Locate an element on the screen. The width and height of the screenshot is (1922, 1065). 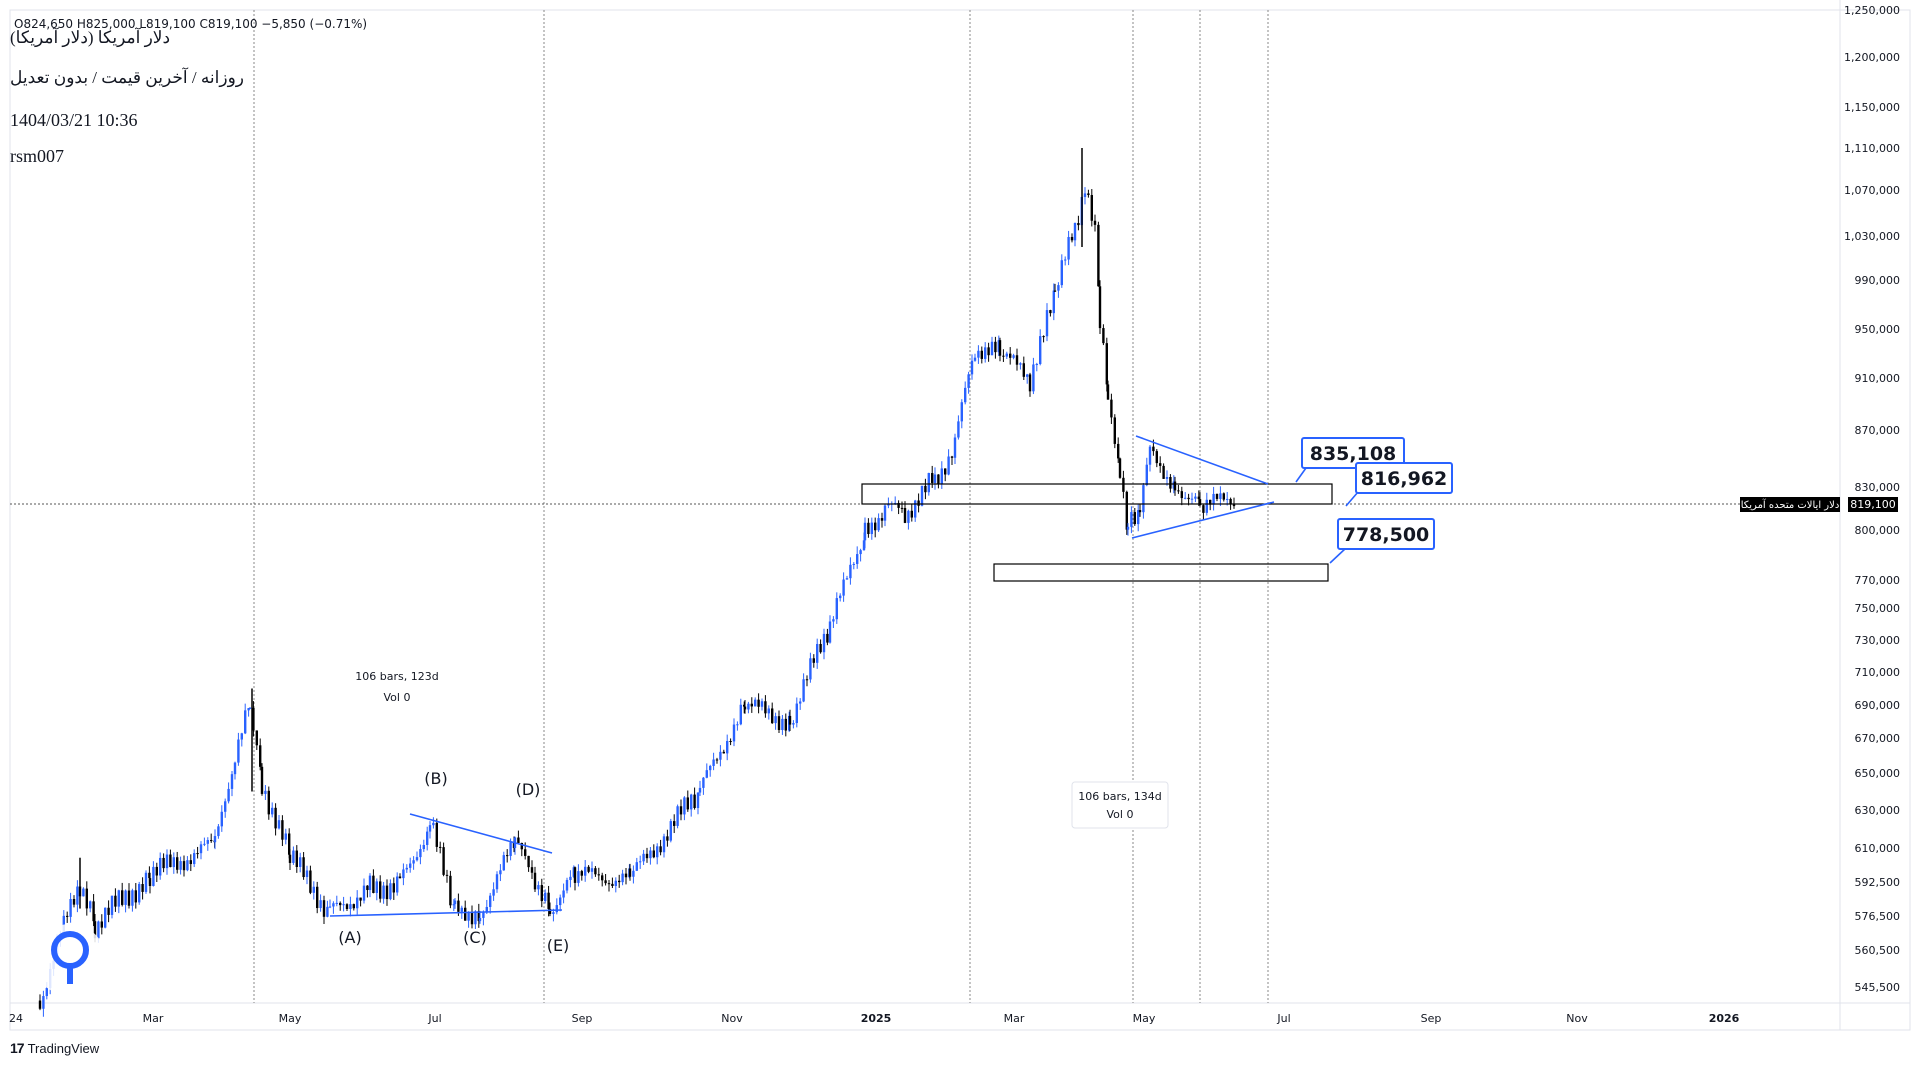
callout-816962: 816,962 is located at coordinates (1399, 484).